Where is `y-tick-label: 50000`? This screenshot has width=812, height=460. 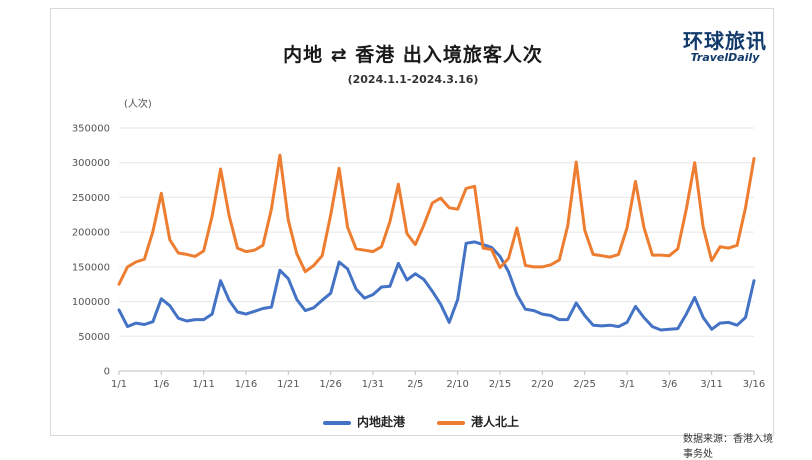
y-tick-label: 50000 is located at coordinates (94, 337).